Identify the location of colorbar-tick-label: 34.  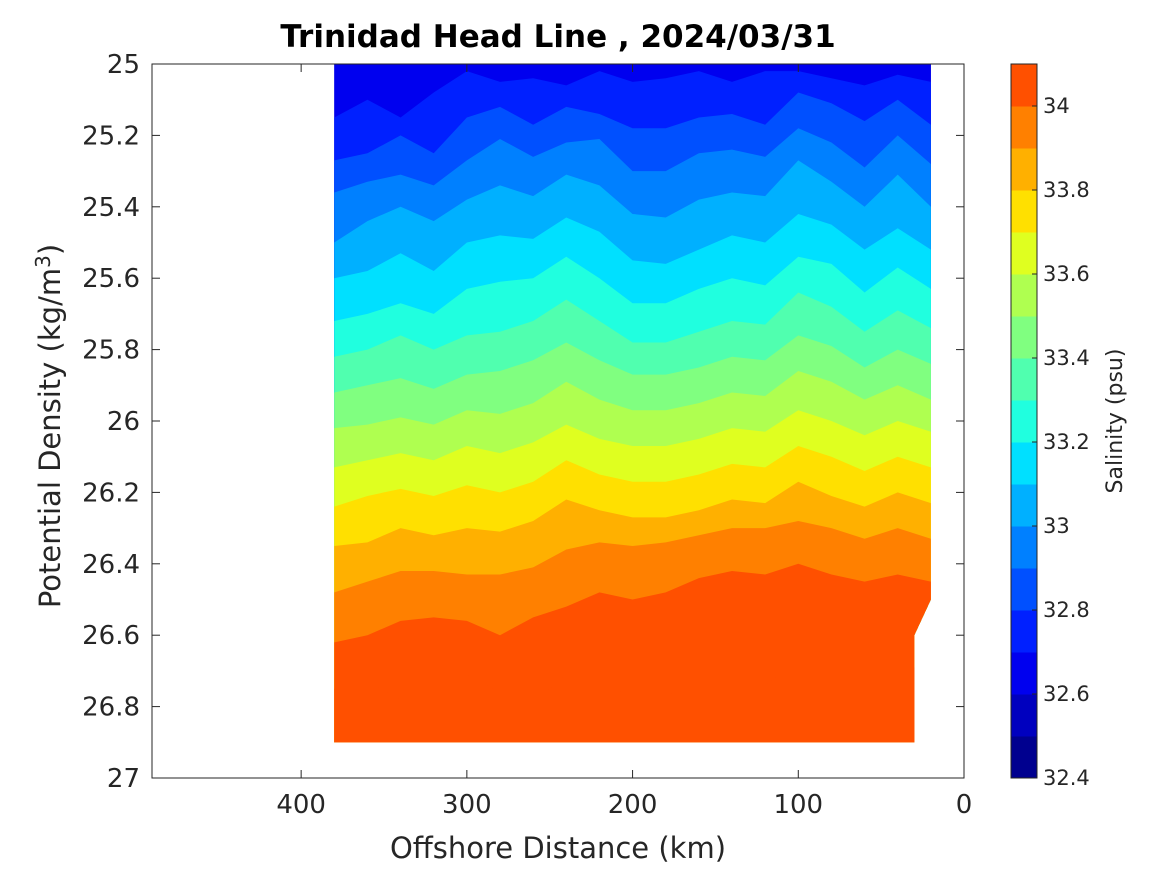
(1056, 106).